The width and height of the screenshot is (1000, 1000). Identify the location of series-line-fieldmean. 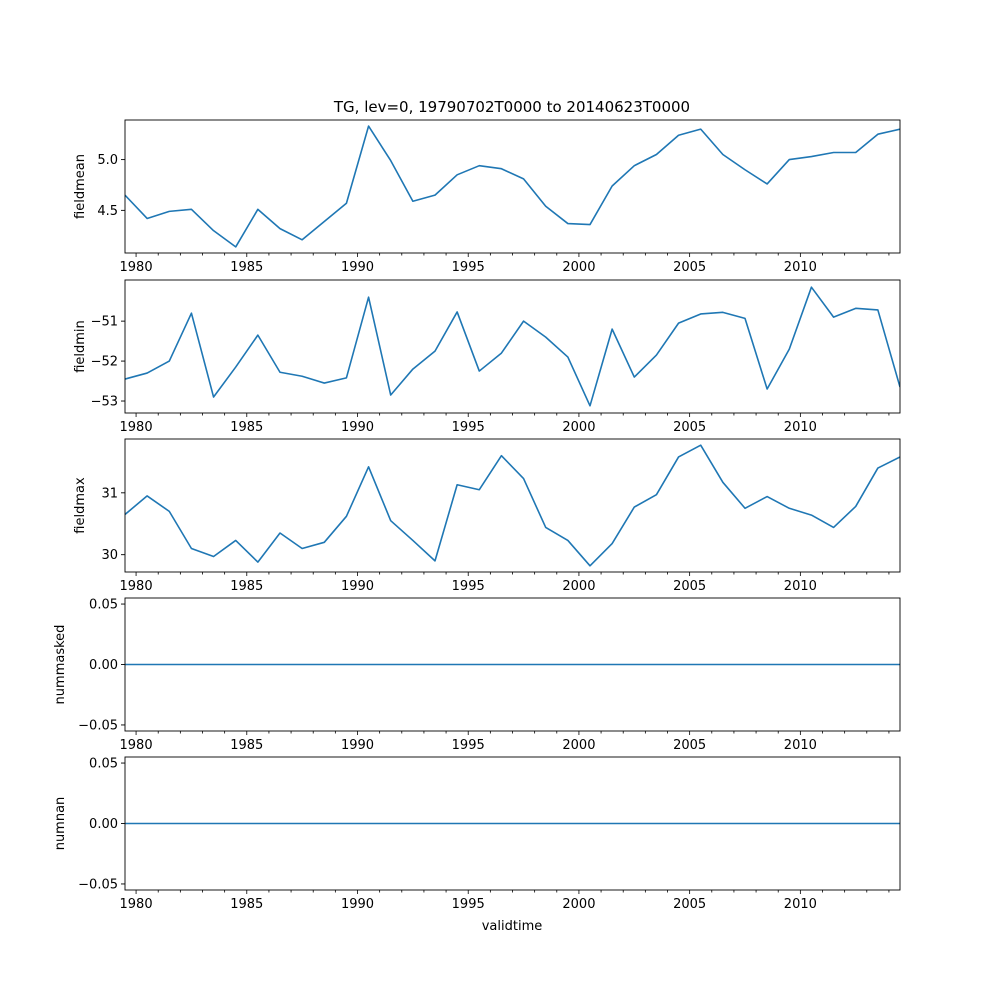
(512, 186).